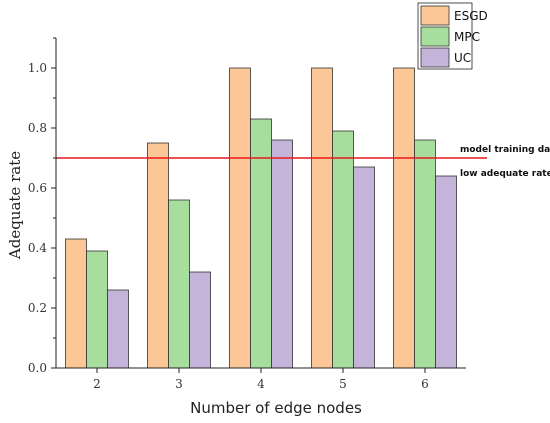 This screenshot has width=550, height=423. Describe the element at coordinates (37, 308) in the screenshot. I see `y-tick-label: 0.2` at that location.